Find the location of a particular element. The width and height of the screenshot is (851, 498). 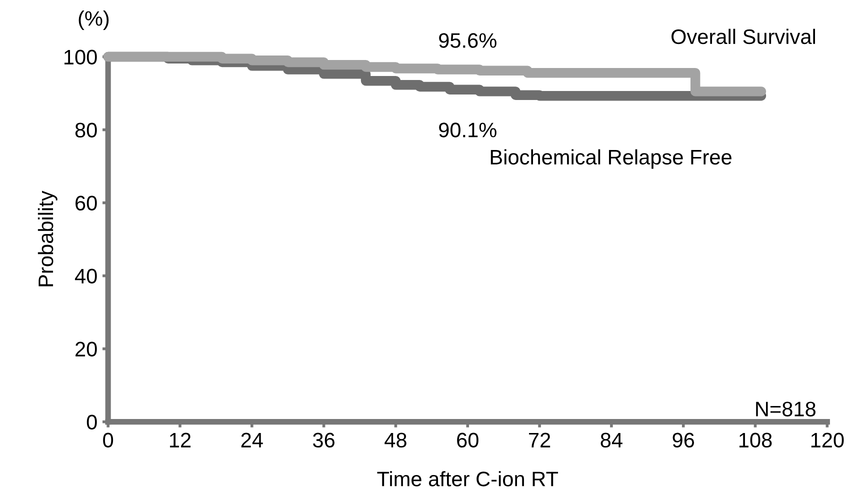

x-tick-label: 12 is located at coordinates (180, 440).